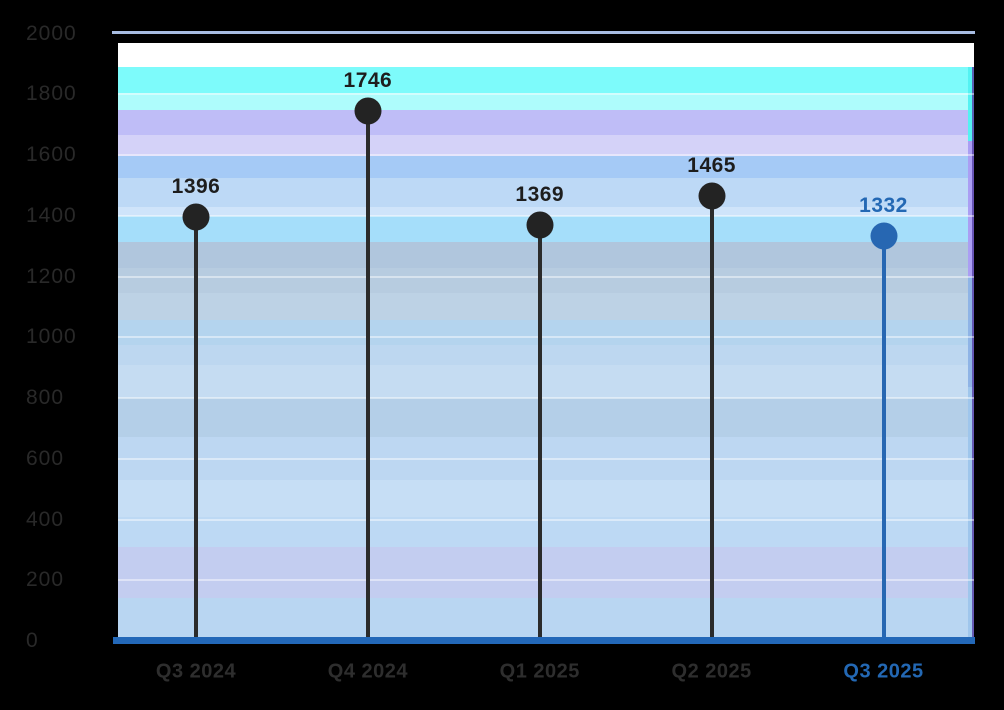  I want to click on y-tick-label: 800, so click(45, 397).